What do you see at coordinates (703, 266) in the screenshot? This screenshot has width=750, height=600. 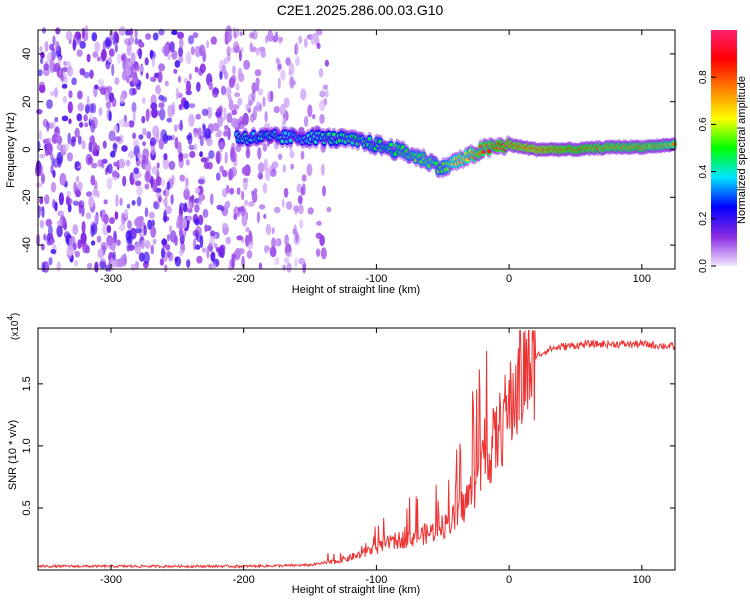 I see `colorbar-tick-label: 0.0` at bounding box center [703, 266].